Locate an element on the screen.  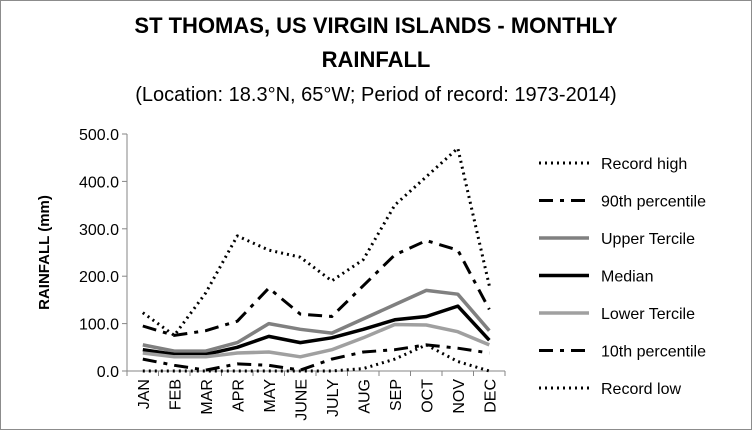
chart-title-line-2: RAINFALL is located at coordinates (376, 59).